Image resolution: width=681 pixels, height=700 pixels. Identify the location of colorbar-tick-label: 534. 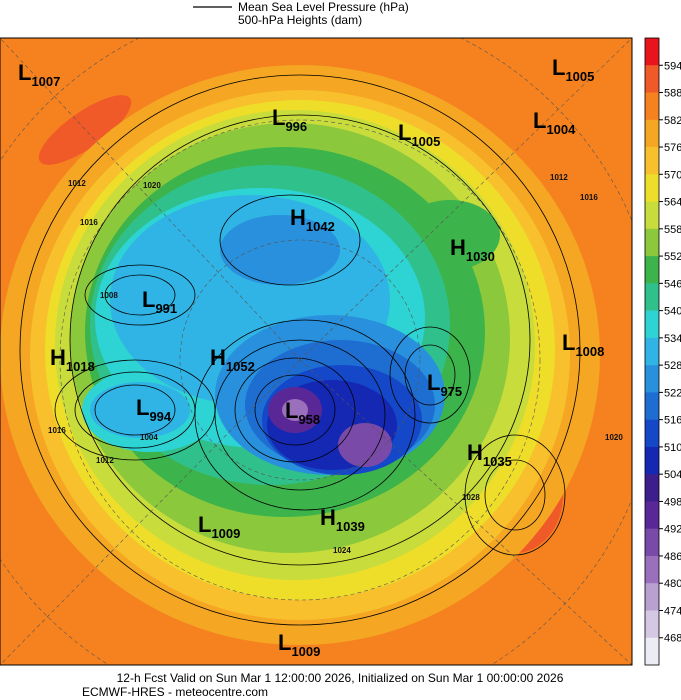
(672, 339).